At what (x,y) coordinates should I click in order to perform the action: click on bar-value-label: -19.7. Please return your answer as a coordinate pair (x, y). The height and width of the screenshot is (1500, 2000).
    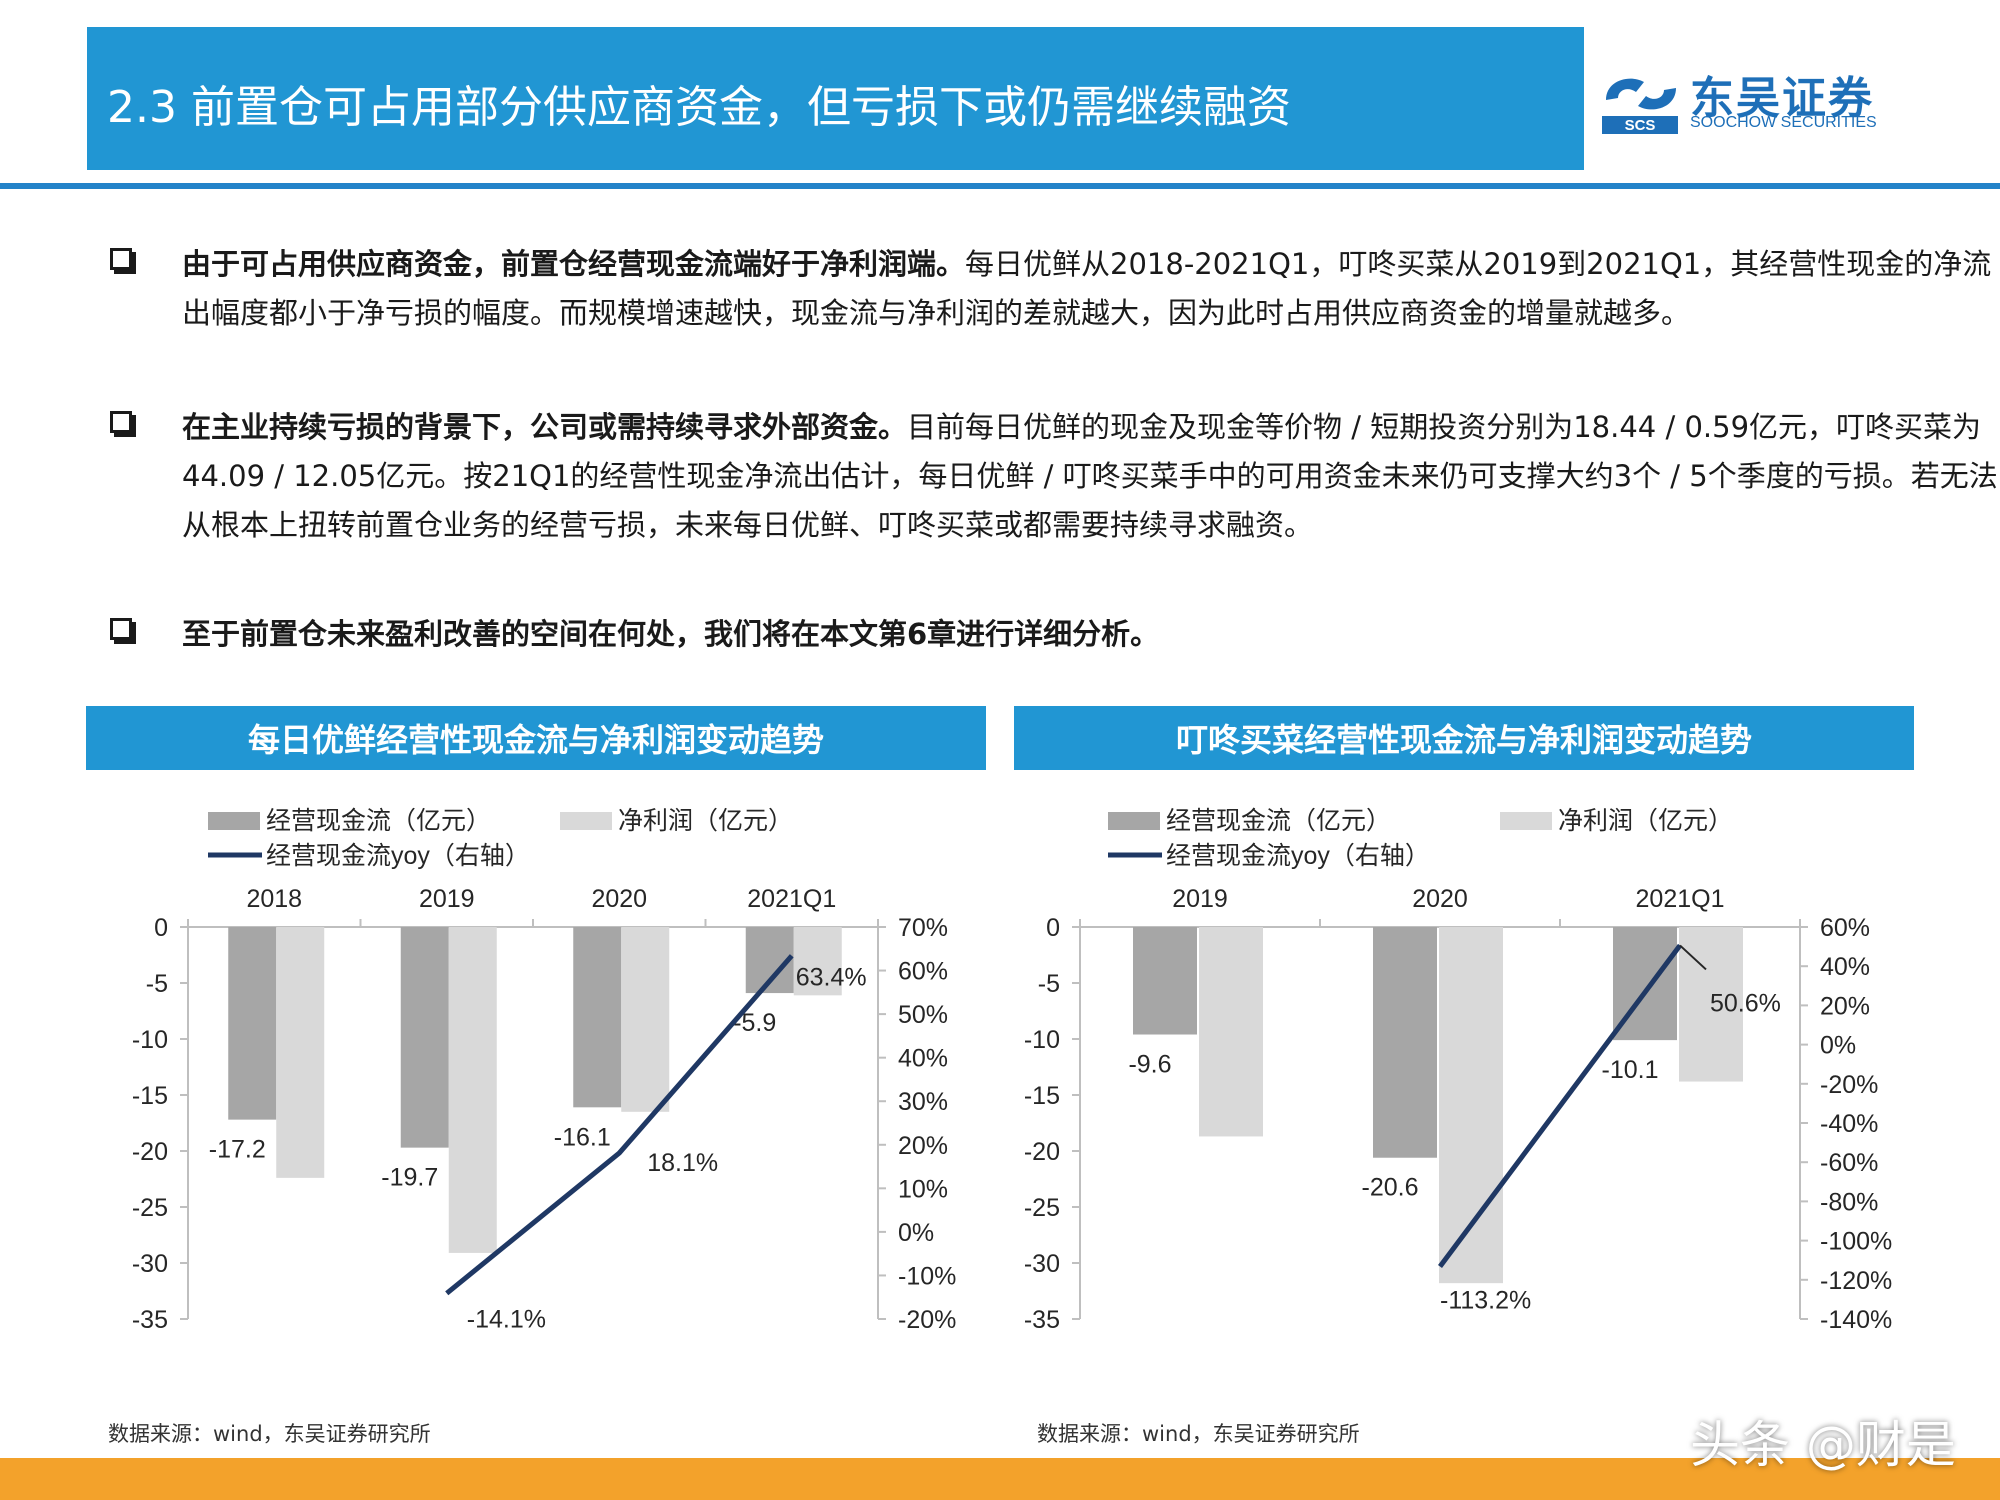
    Looking at the image, I should click on (409, 1178).